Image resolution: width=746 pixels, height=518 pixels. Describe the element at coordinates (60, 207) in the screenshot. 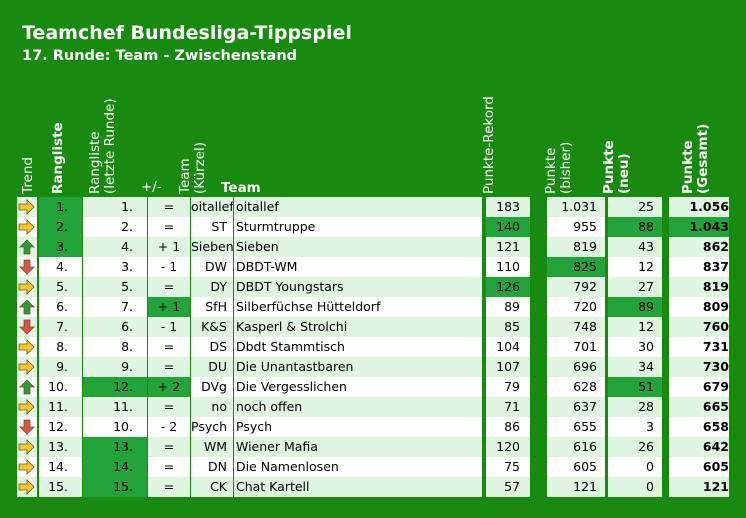

I see `cell-rank: 1.` at that location.